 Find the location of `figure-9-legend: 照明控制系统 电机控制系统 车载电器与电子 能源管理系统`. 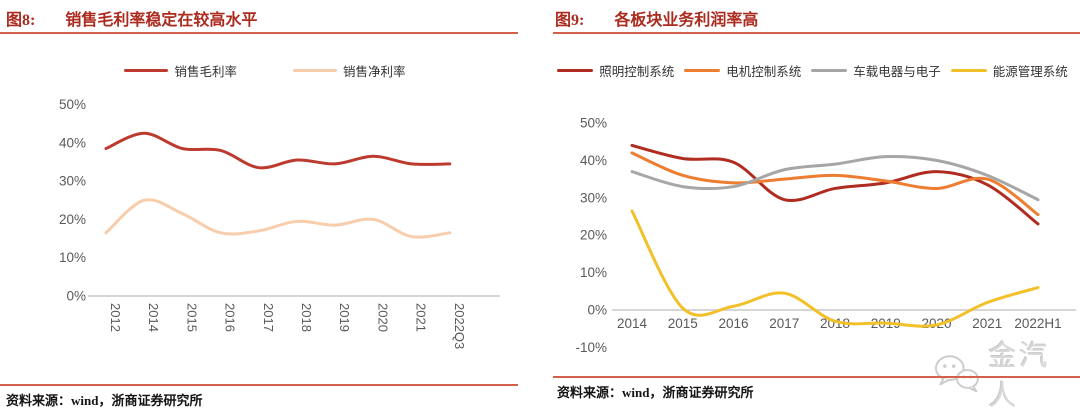

figure-9-legend: 照明控制系统 电机控制系统 车载电器与电子 能源管理系统 is located at coordinates (812, 70).